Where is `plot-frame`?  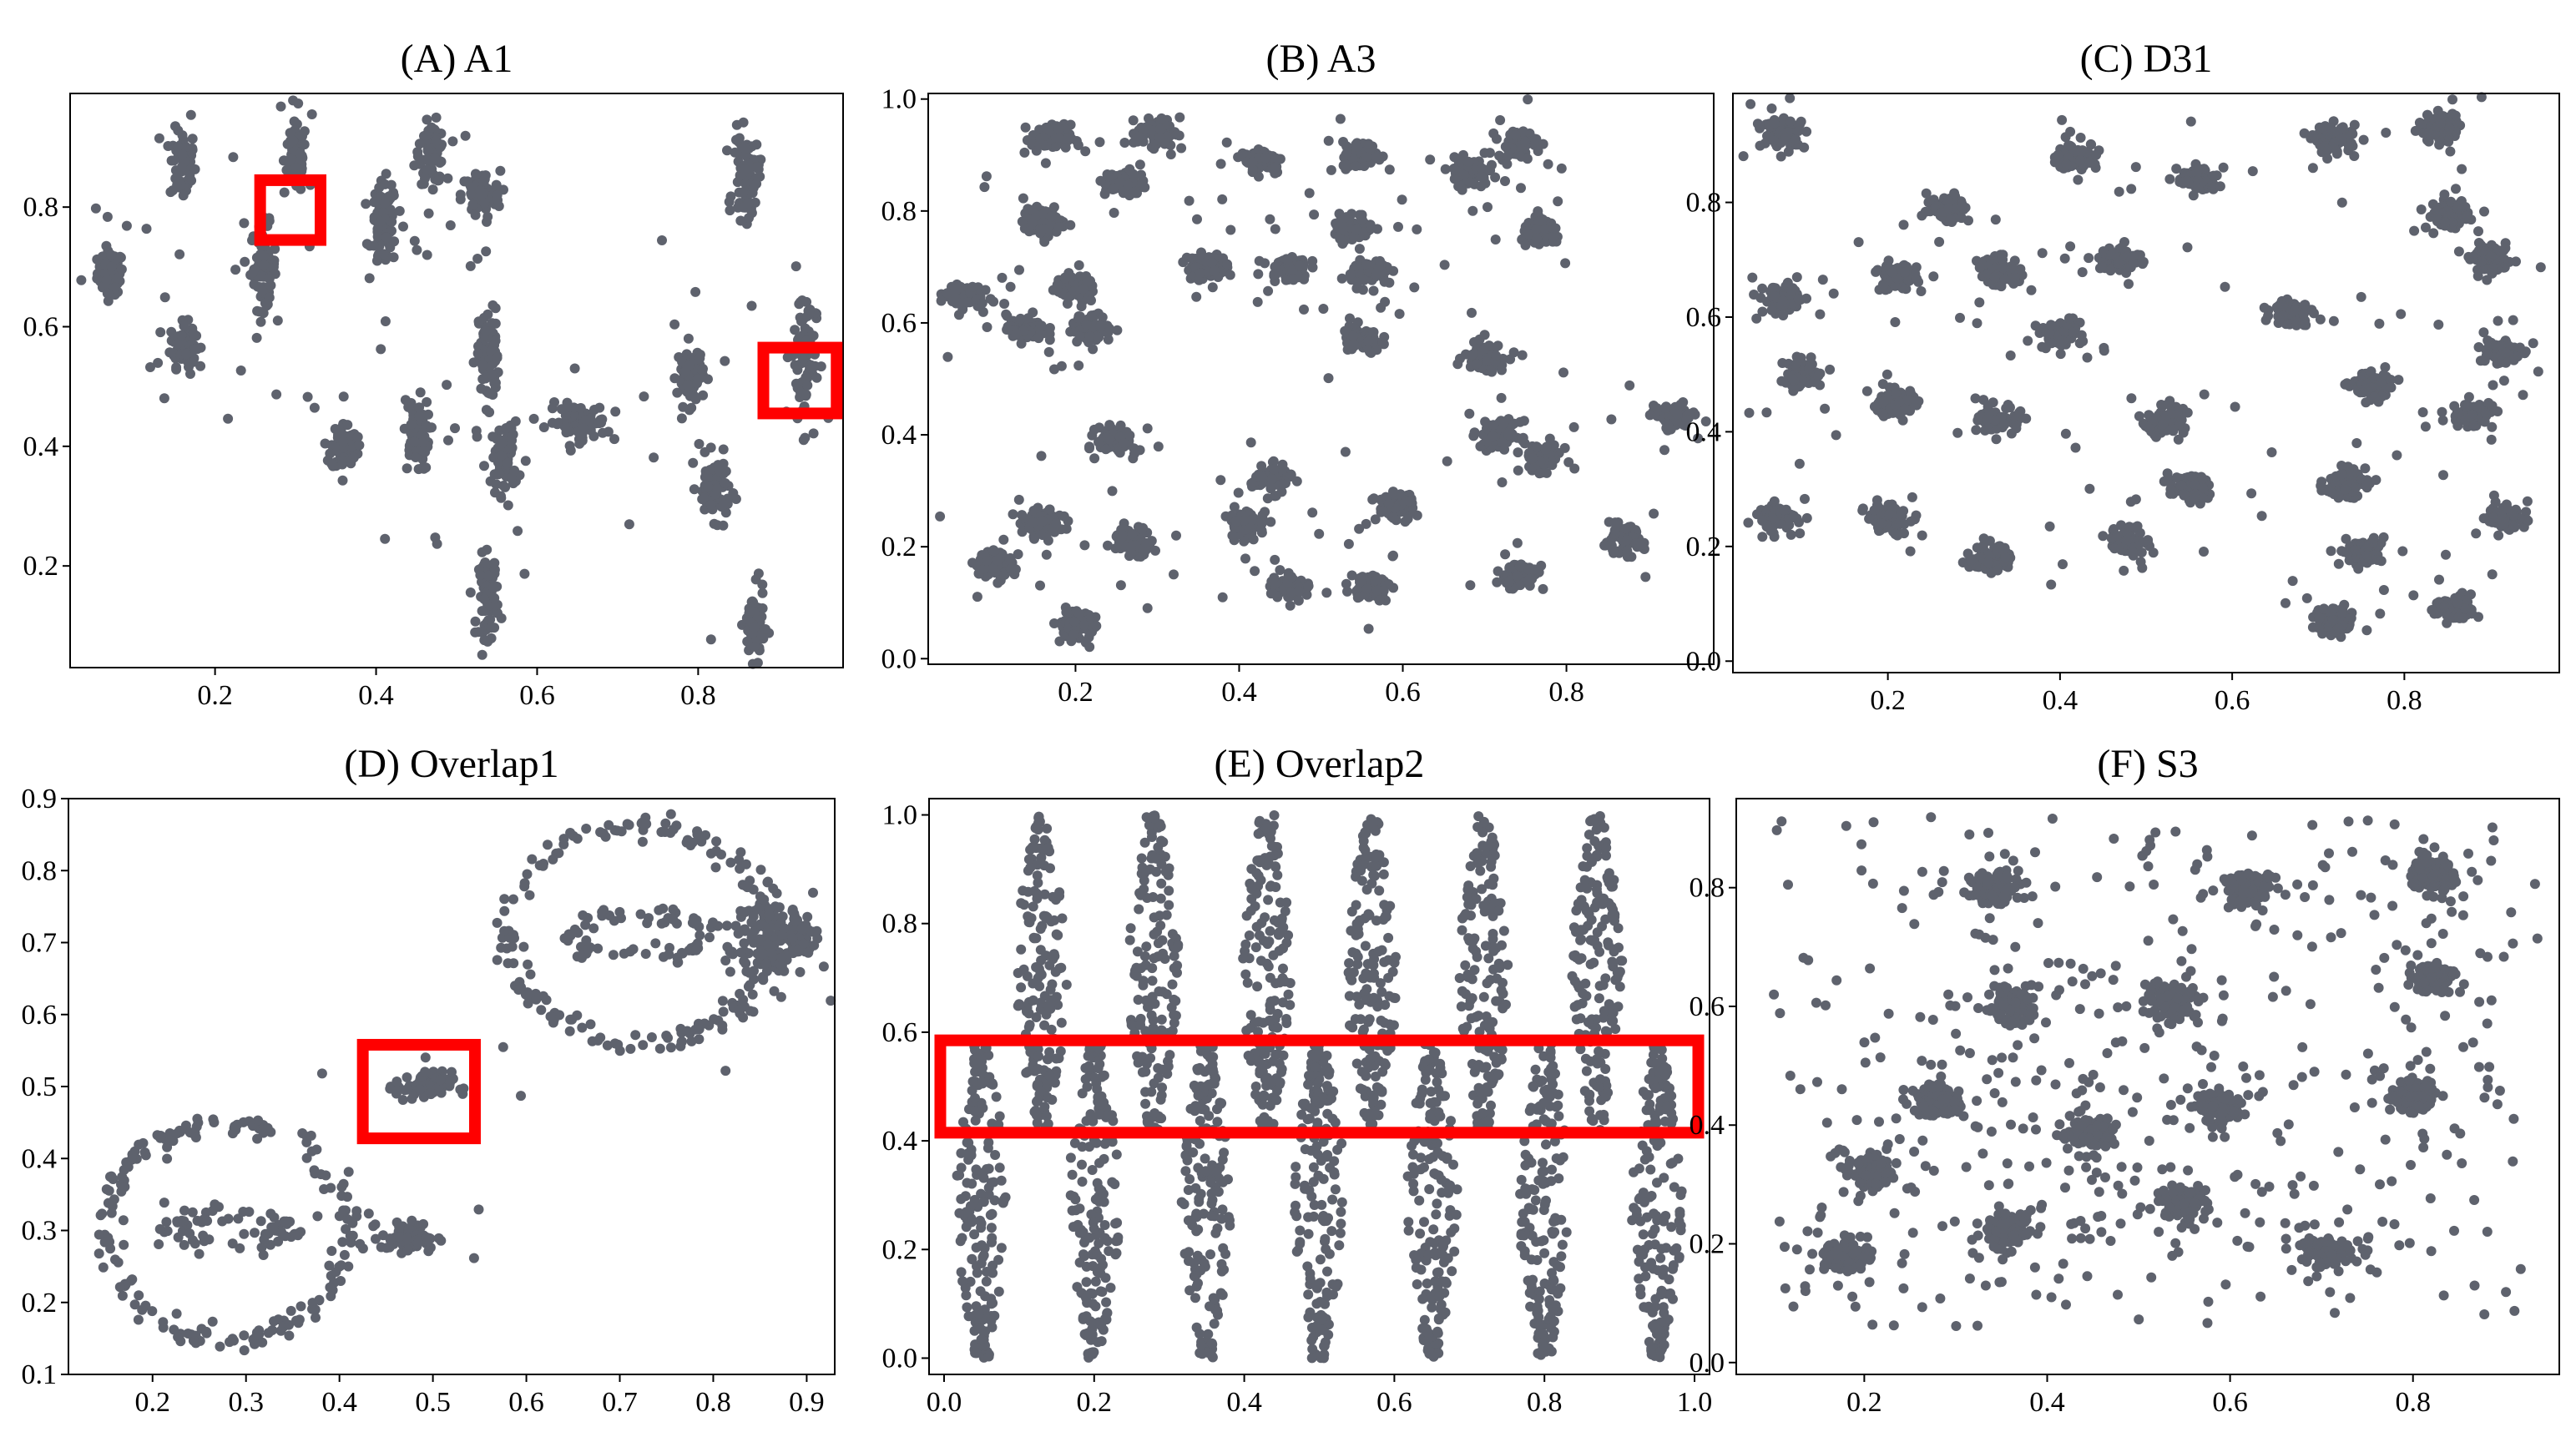 plot-frame is located at coordinates (1321, 379).